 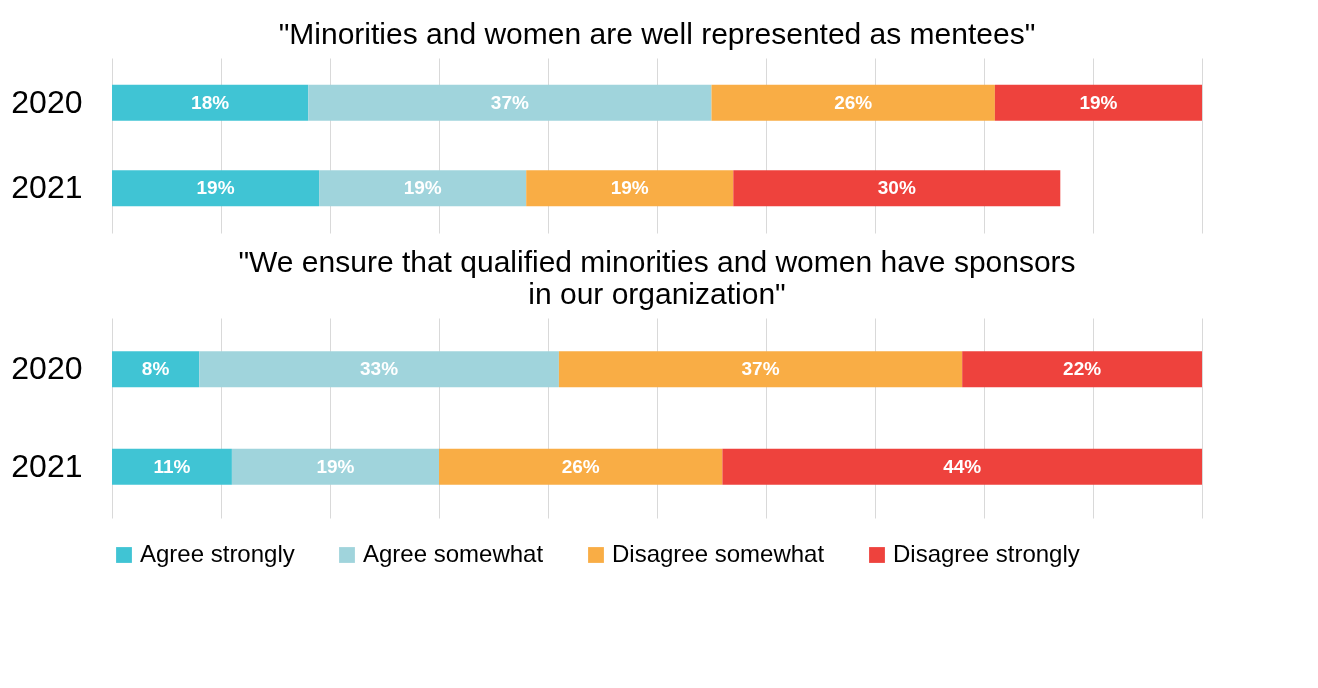 What do you see at coordinates (718, 553) in the screenshot?
I see `legend-label: Disagree somewhat` at bounding box center [718, 553].